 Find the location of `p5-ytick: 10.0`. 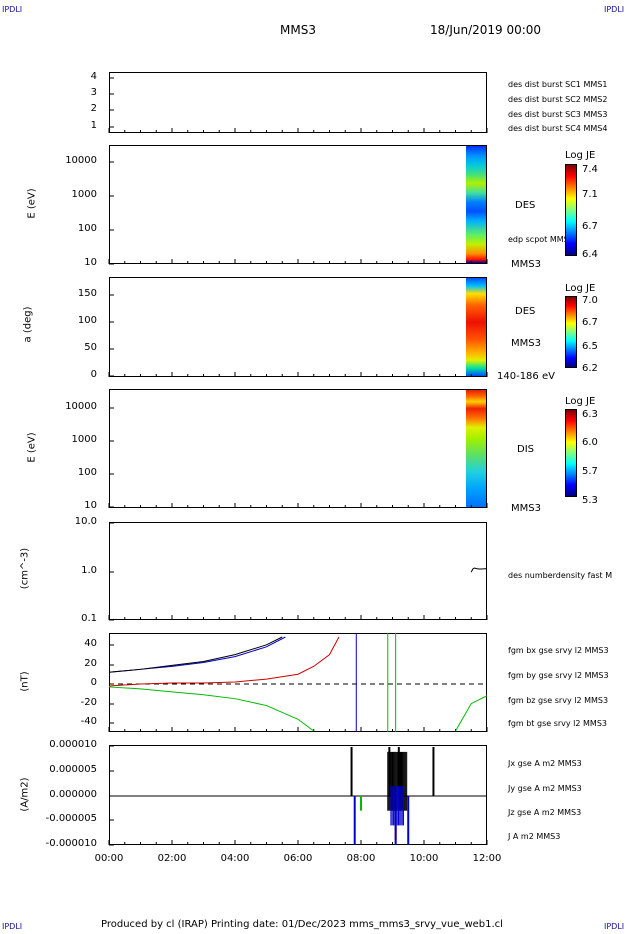

p5-ytick: 10.0 is located at coordinates (85, 521).